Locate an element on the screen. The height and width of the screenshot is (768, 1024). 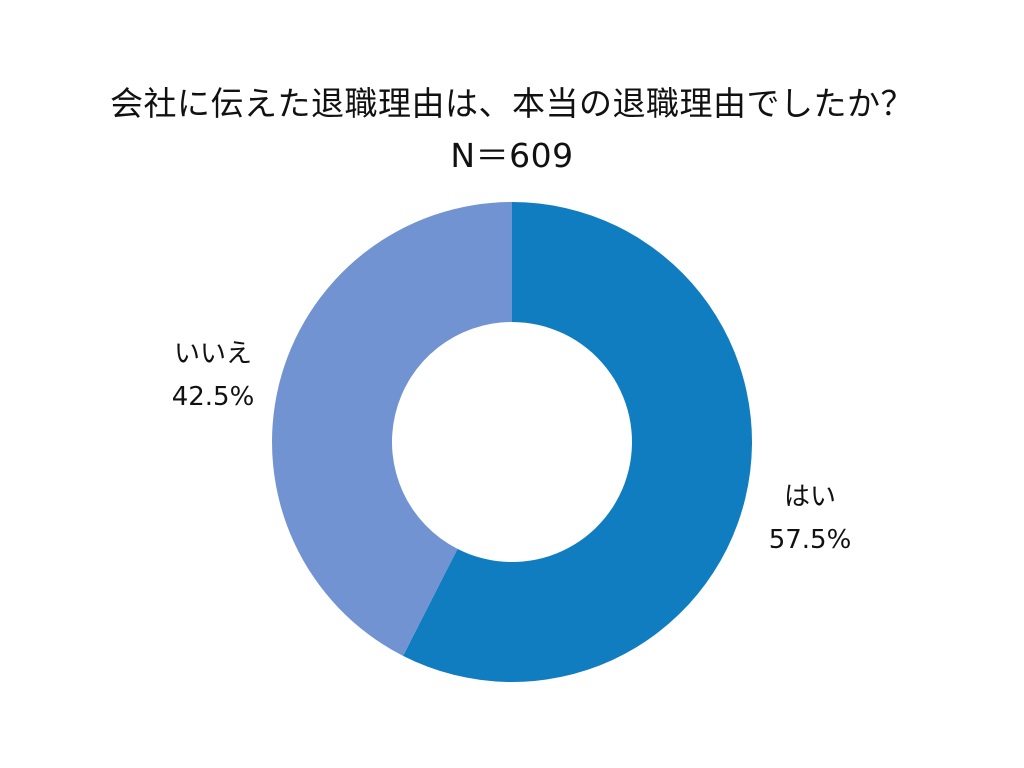
slice-value-label: 42.5% is located at coordinates (213, 397).